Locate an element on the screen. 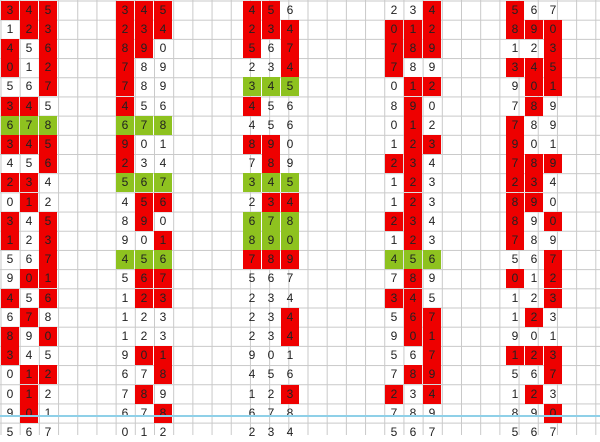  bottom-divider-line is located at coordinates (300, 416).